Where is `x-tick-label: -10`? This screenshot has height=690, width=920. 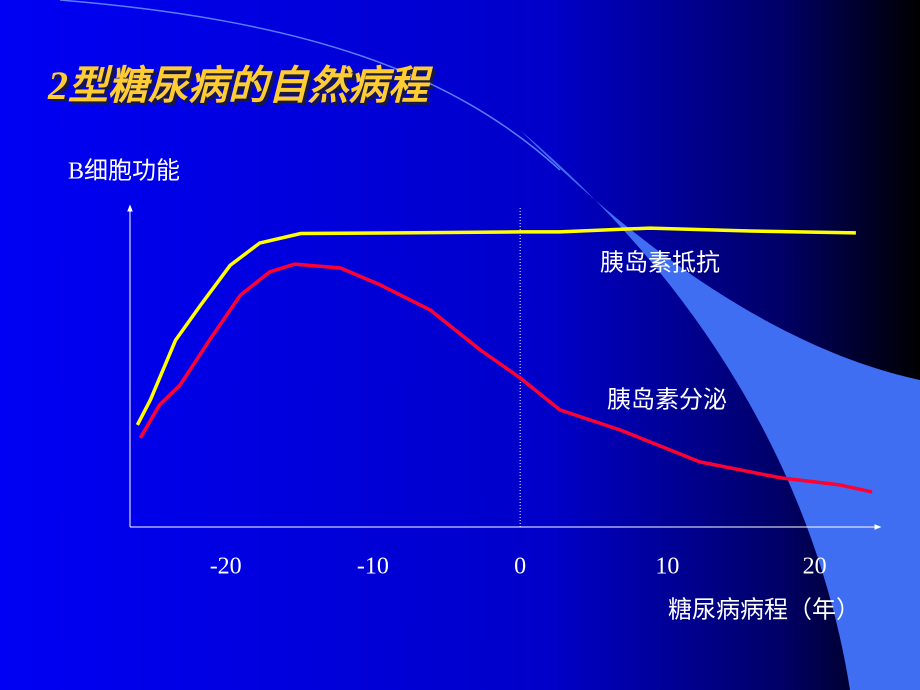
x-tick-label: -10 is located at coordinates (373, 567).